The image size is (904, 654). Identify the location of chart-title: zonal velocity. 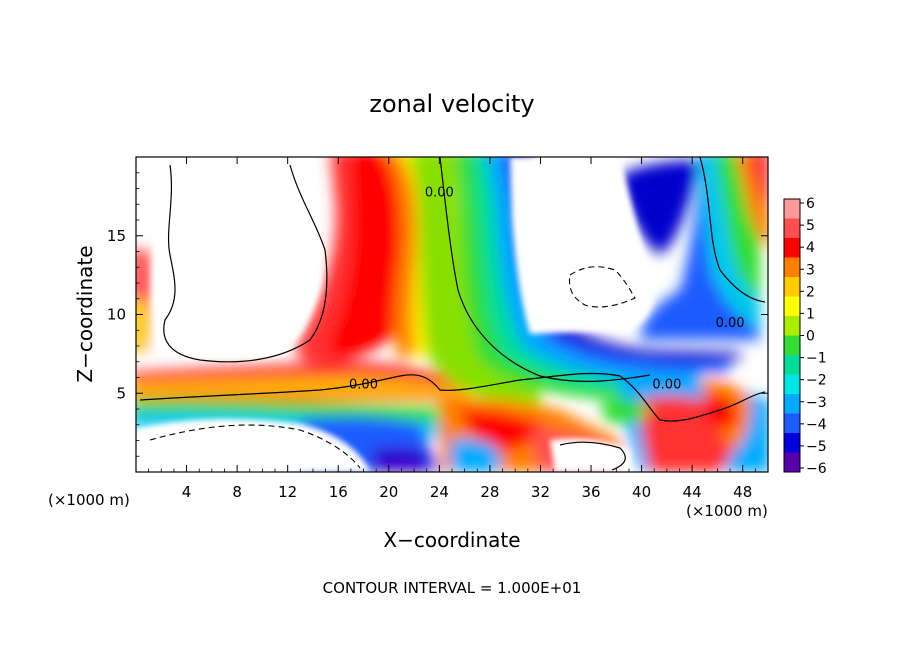
(451, 104).